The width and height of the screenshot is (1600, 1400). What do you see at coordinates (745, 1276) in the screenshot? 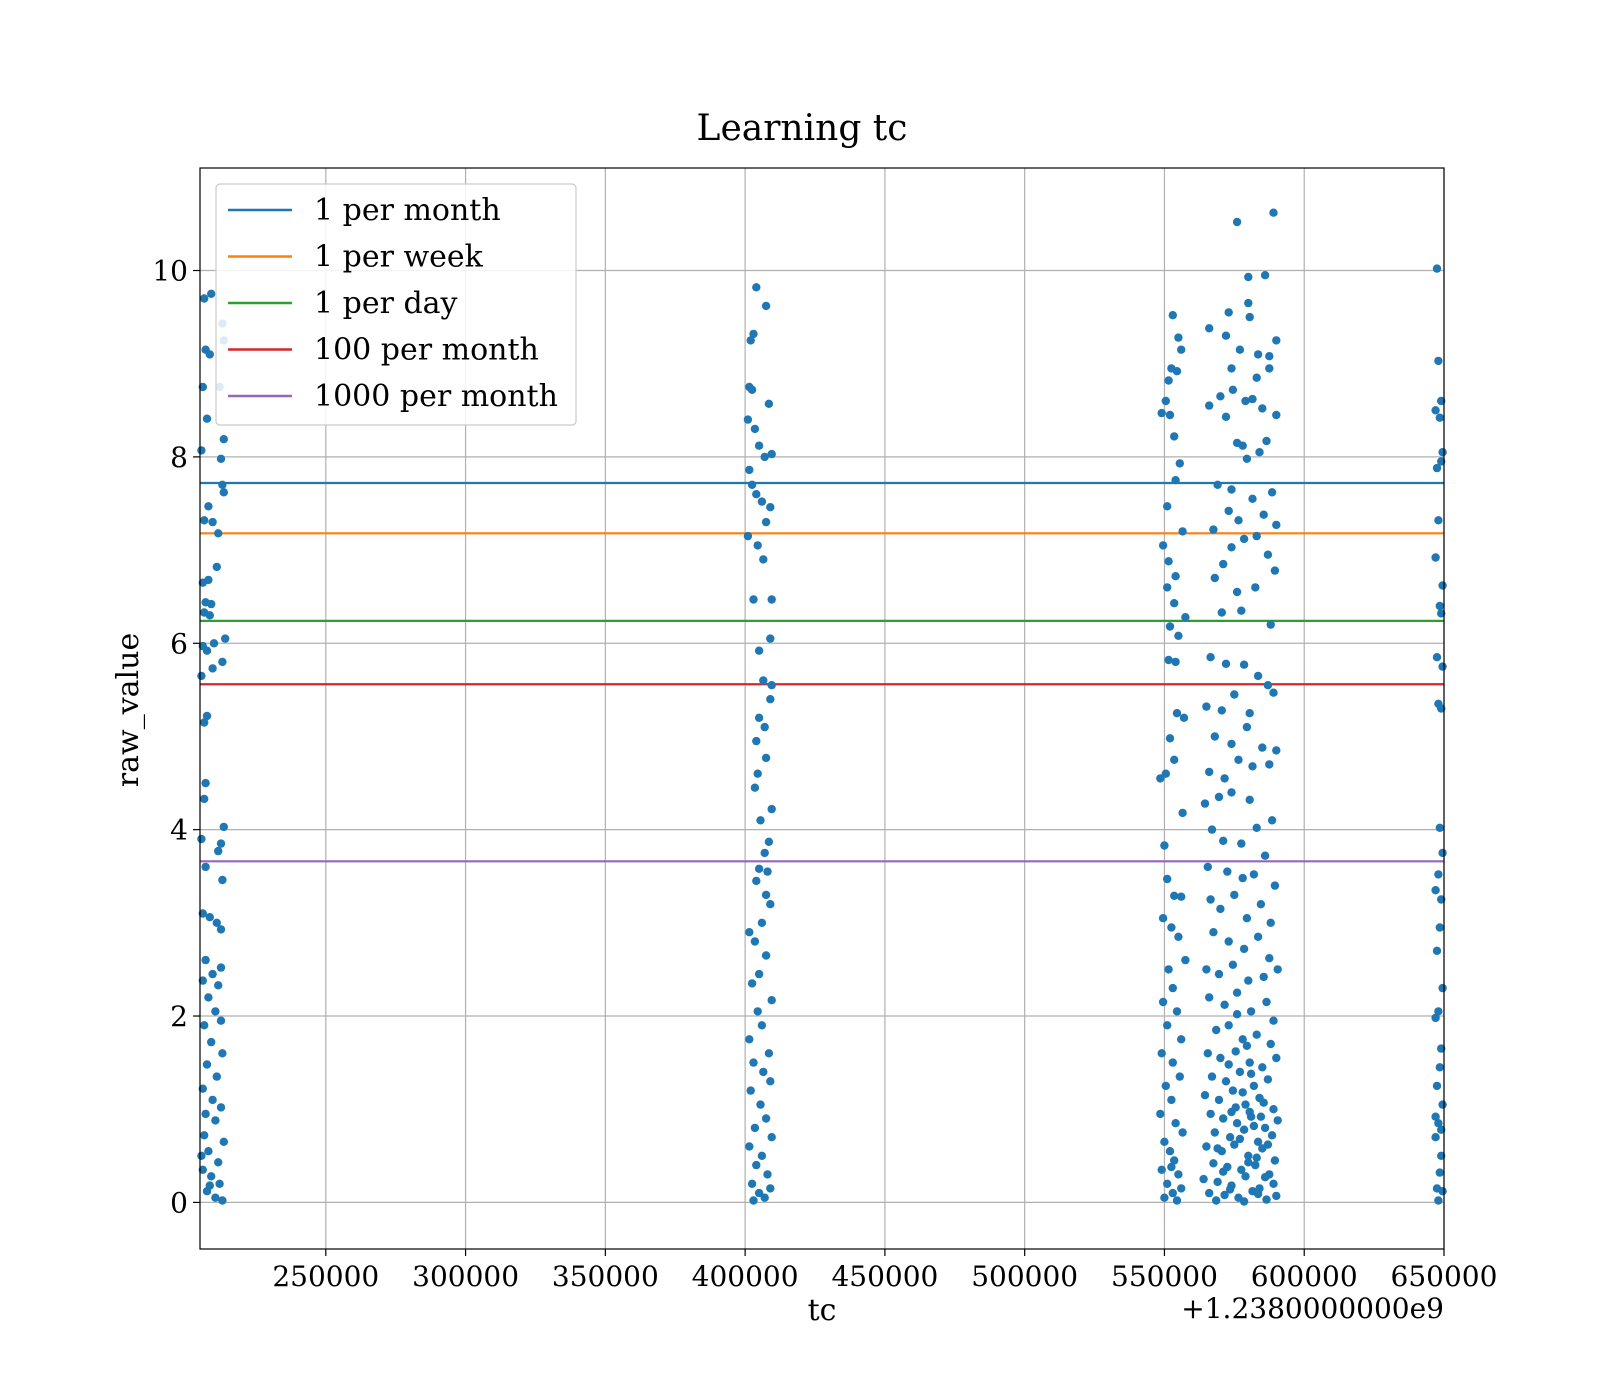
I see `x-tick-label: 400000` at bounding box center [745, 1276].